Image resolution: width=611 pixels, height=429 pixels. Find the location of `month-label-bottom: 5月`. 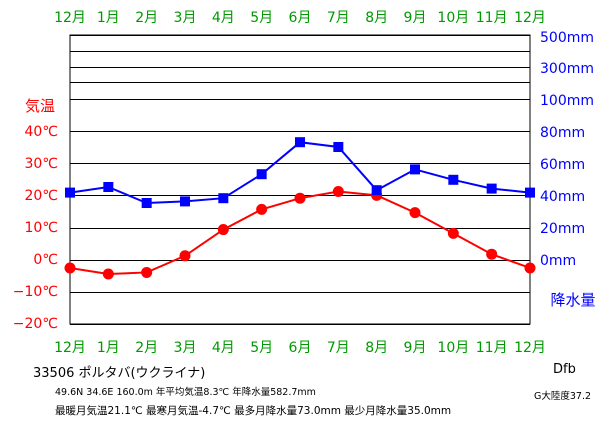

month-label-bottom: 5月 is located at coordinates (261, 348).